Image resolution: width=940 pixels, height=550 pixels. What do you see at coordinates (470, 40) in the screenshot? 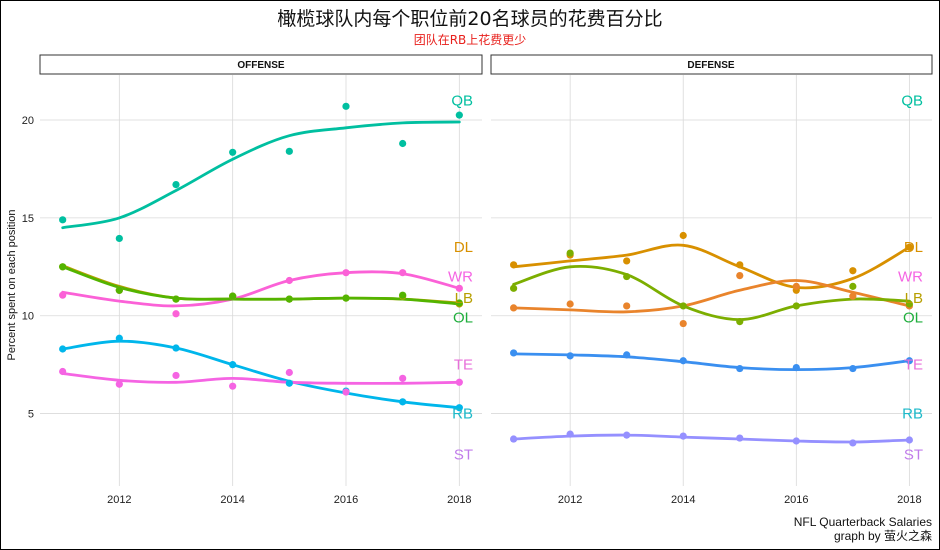
I see `chart-subtitle: 团队在RB上花费更少` at bounding box center [470, 40].